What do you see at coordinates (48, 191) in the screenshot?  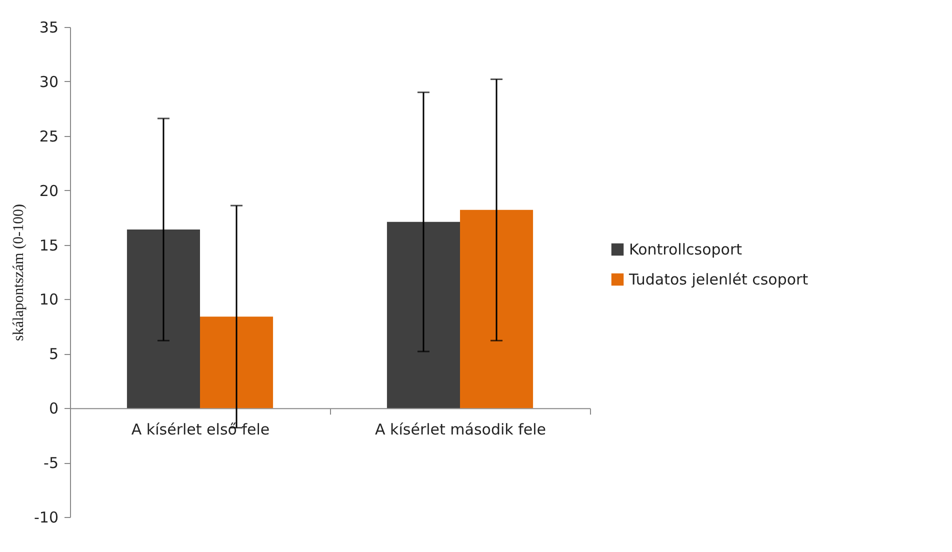 I see `y-tick-label: 20` at bounding box center [48, 191].